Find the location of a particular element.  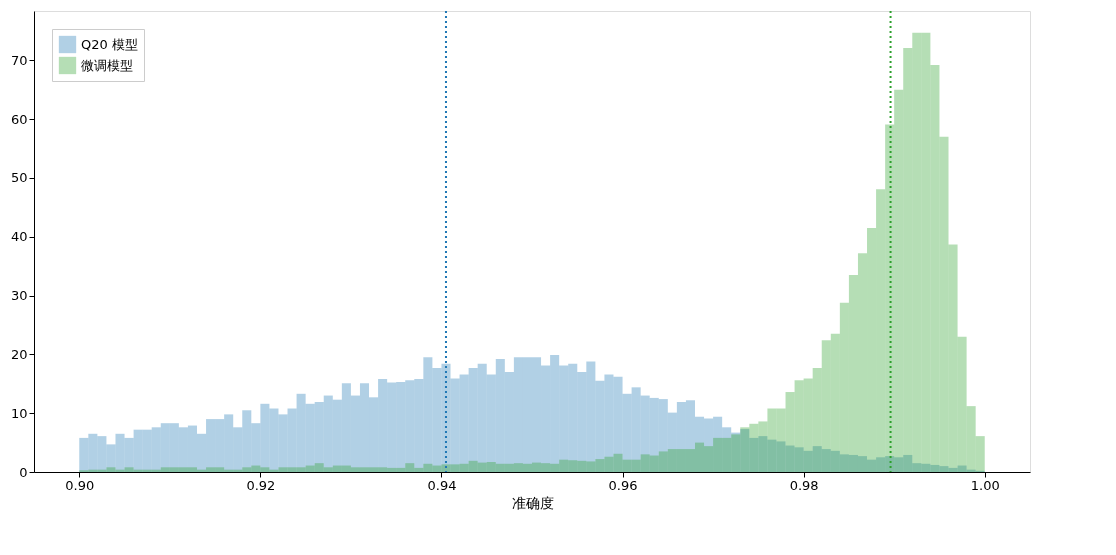

x-axis-title: 准确度 is located at coordinates (532, 502).